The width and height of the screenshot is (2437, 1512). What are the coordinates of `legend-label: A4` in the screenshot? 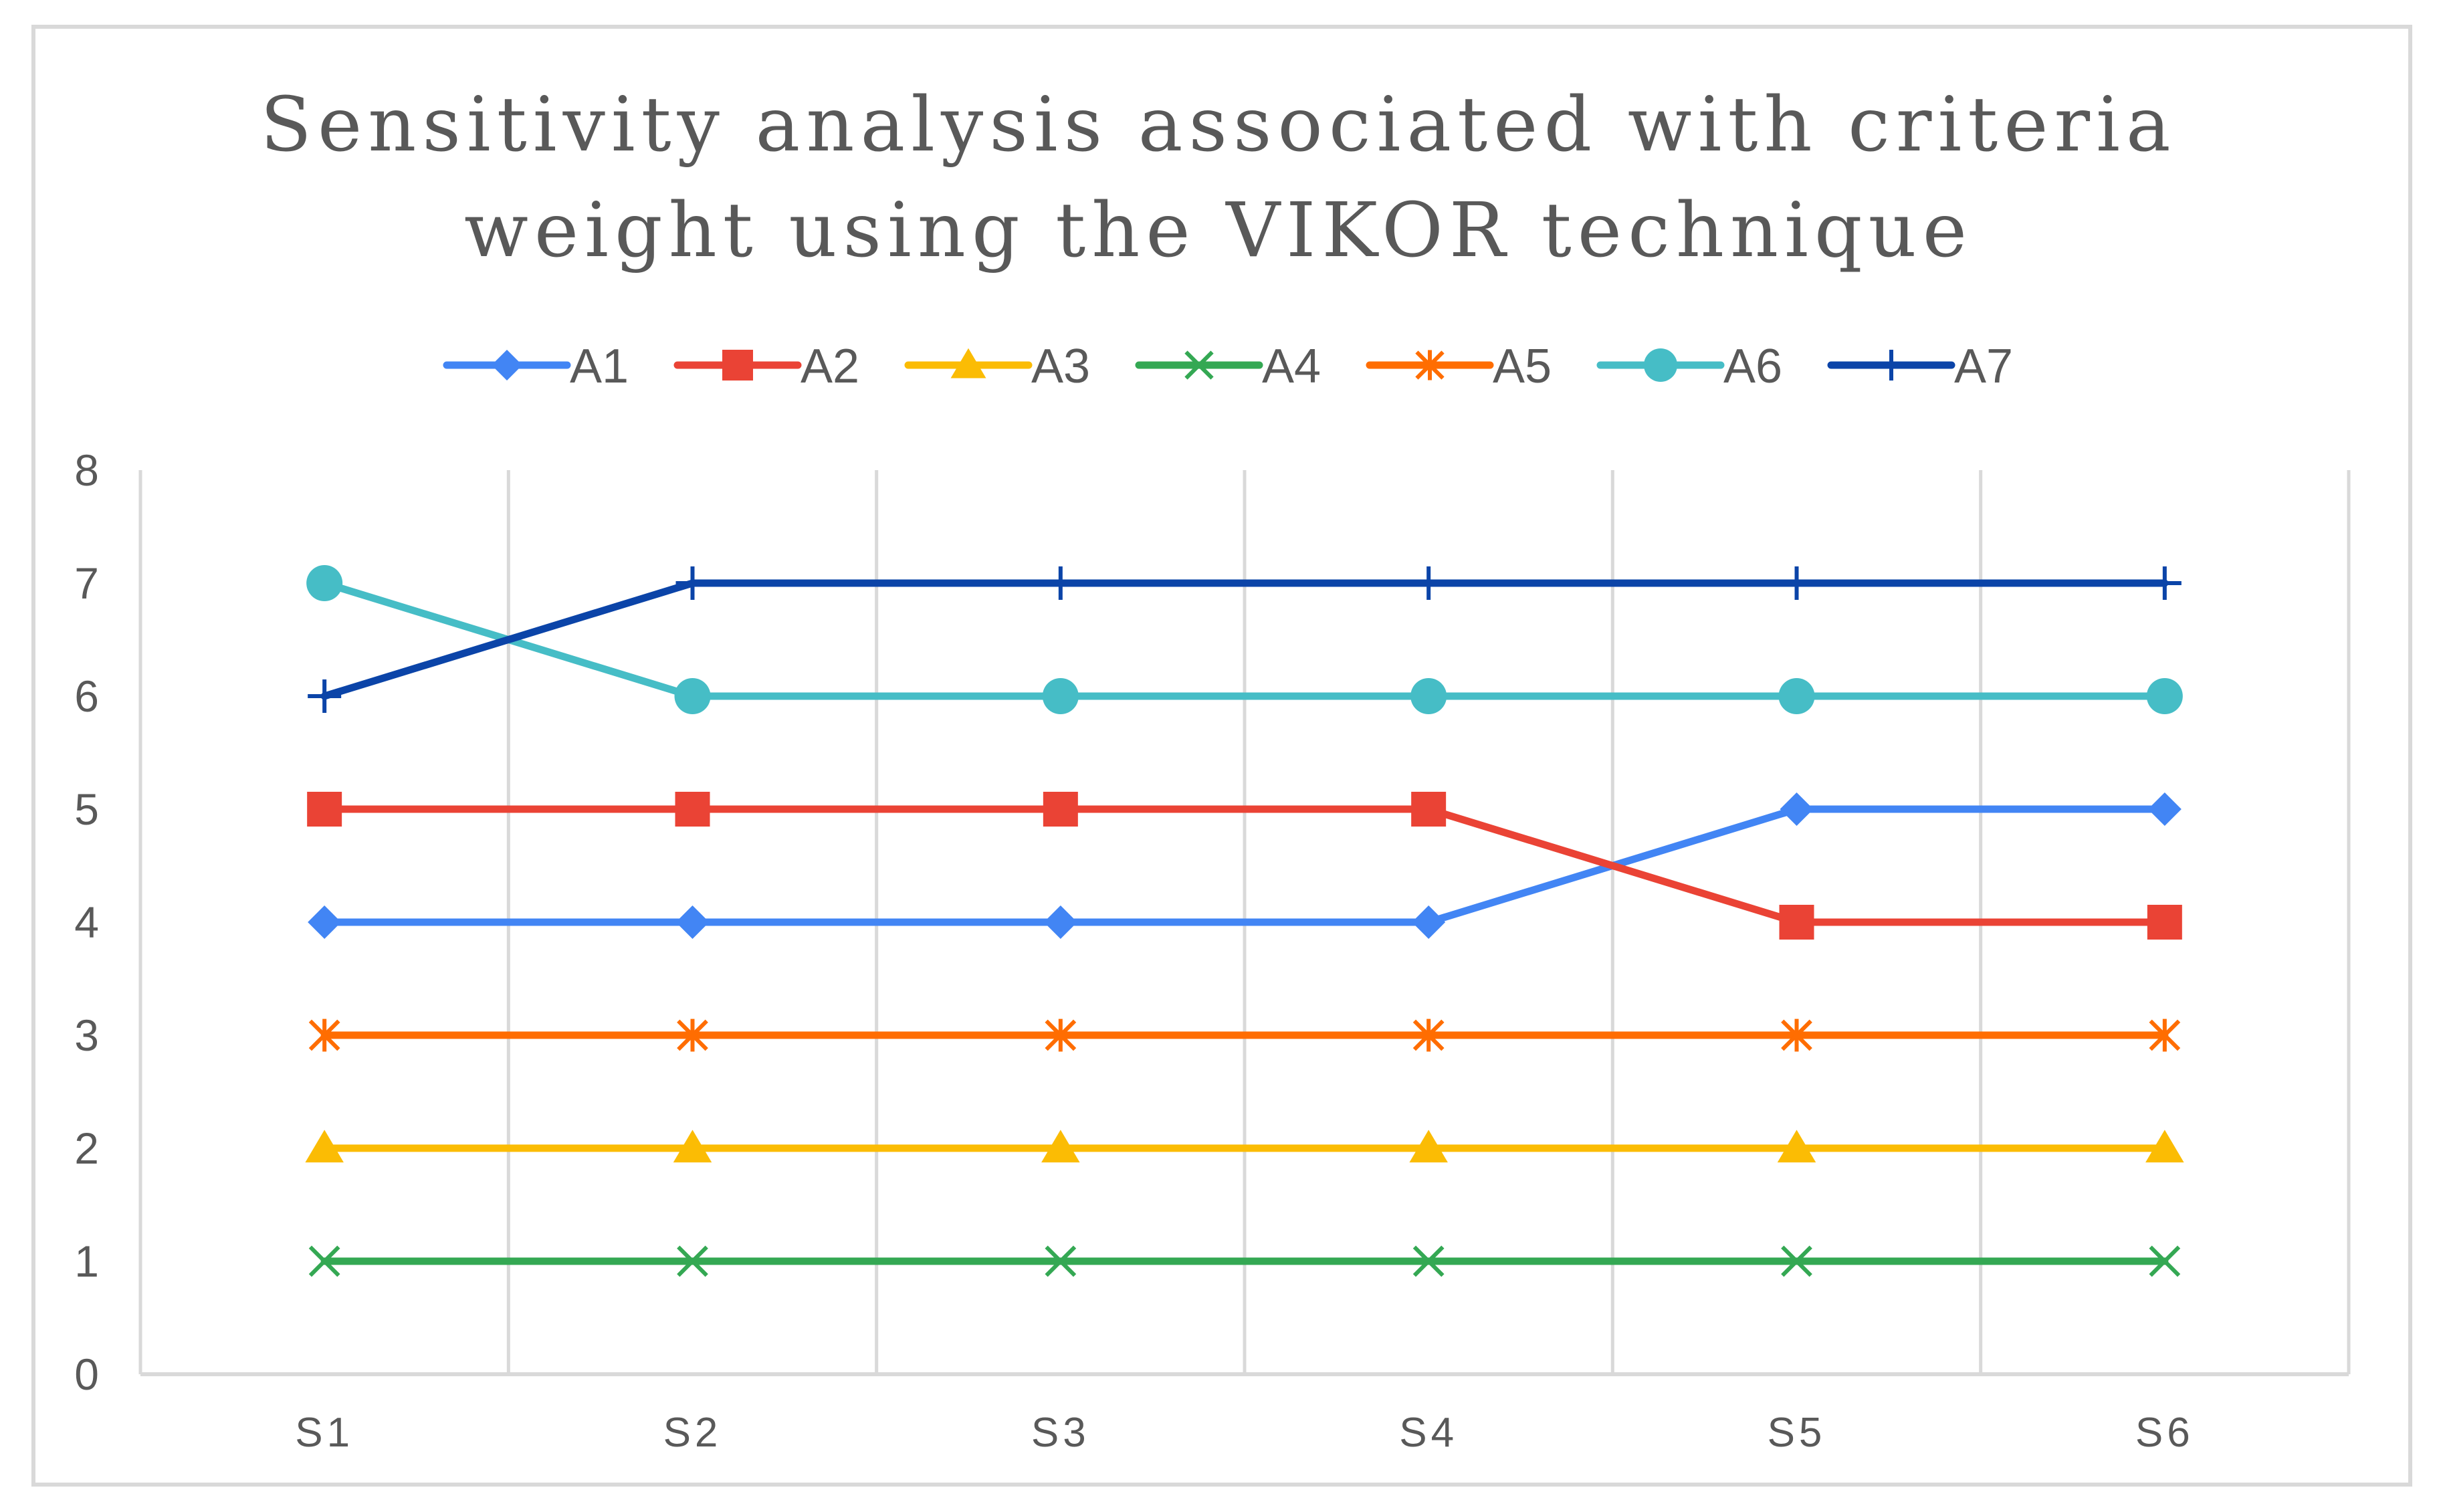 It's located at (1291, 366).